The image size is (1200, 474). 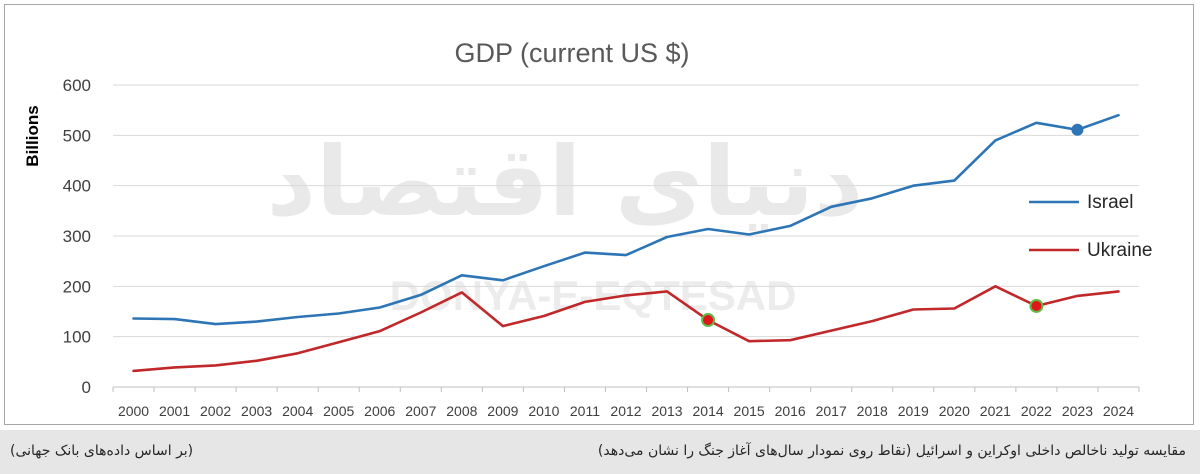 I want to click on x-tick-label: 2009, so click(x=502, y=411).